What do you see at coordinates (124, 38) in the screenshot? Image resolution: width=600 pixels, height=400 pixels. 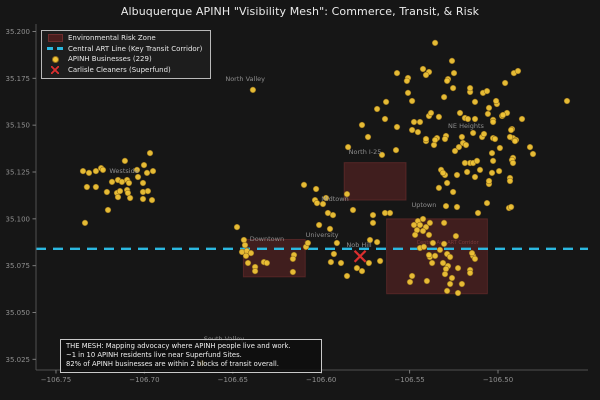 I see `legend-item-risk-zone: Environmental Risk Zone` at bounding box center [124, 38].